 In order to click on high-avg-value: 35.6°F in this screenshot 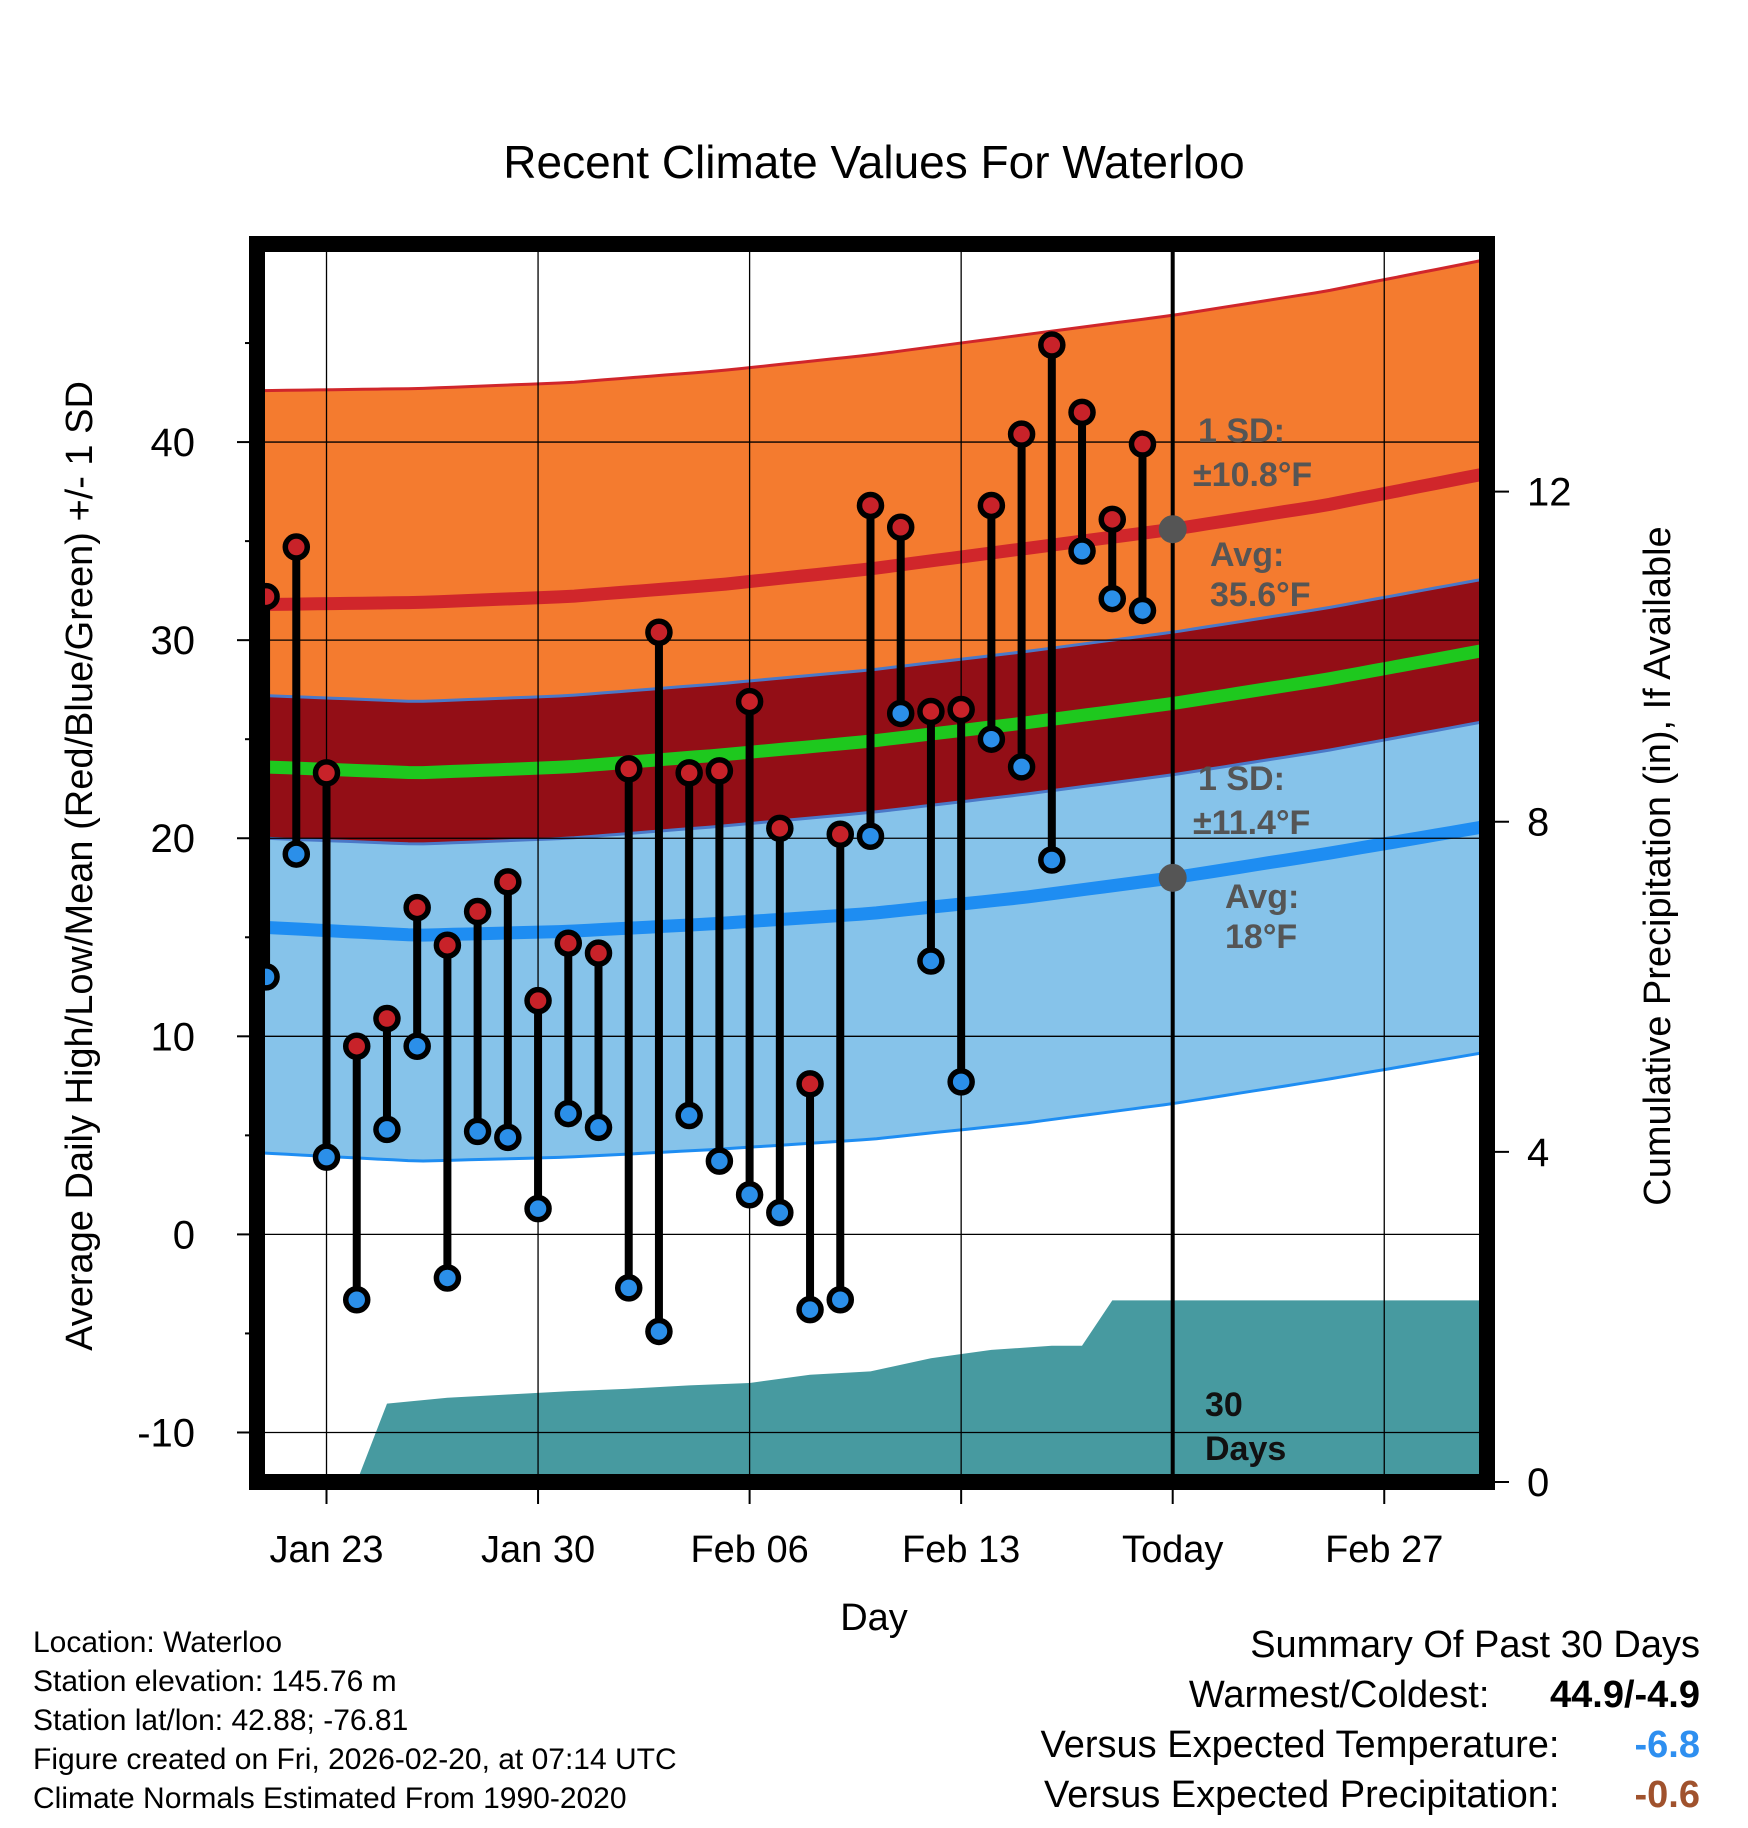, I will do `click(1260, 595)`.